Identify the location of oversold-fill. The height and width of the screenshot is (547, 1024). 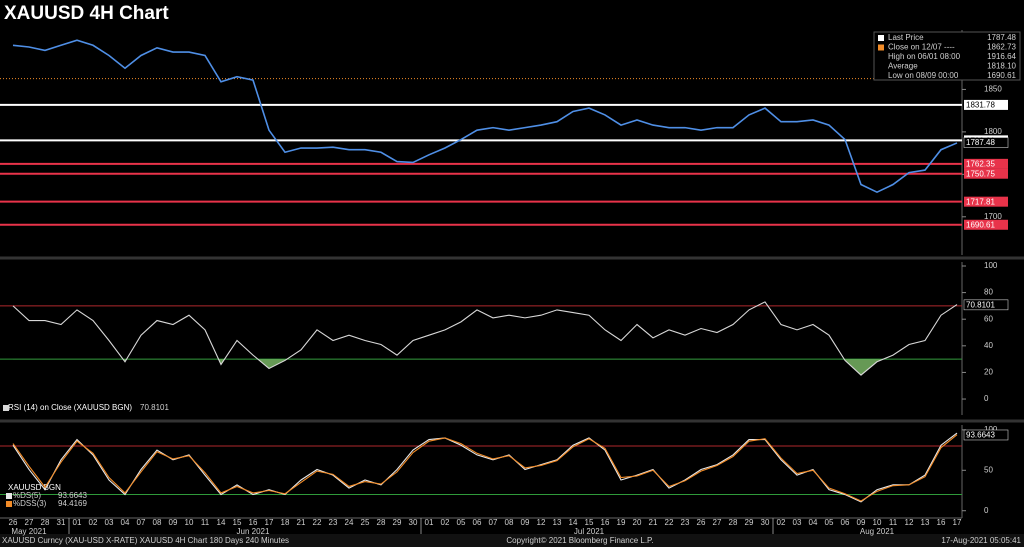
(485, 367).